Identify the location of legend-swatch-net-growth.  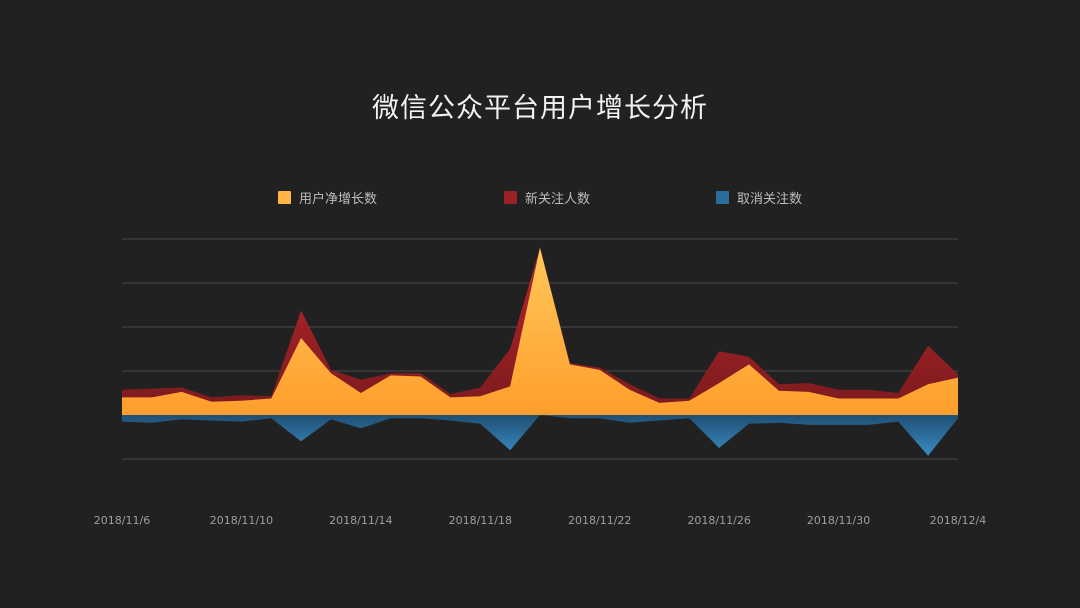
(284, 197).